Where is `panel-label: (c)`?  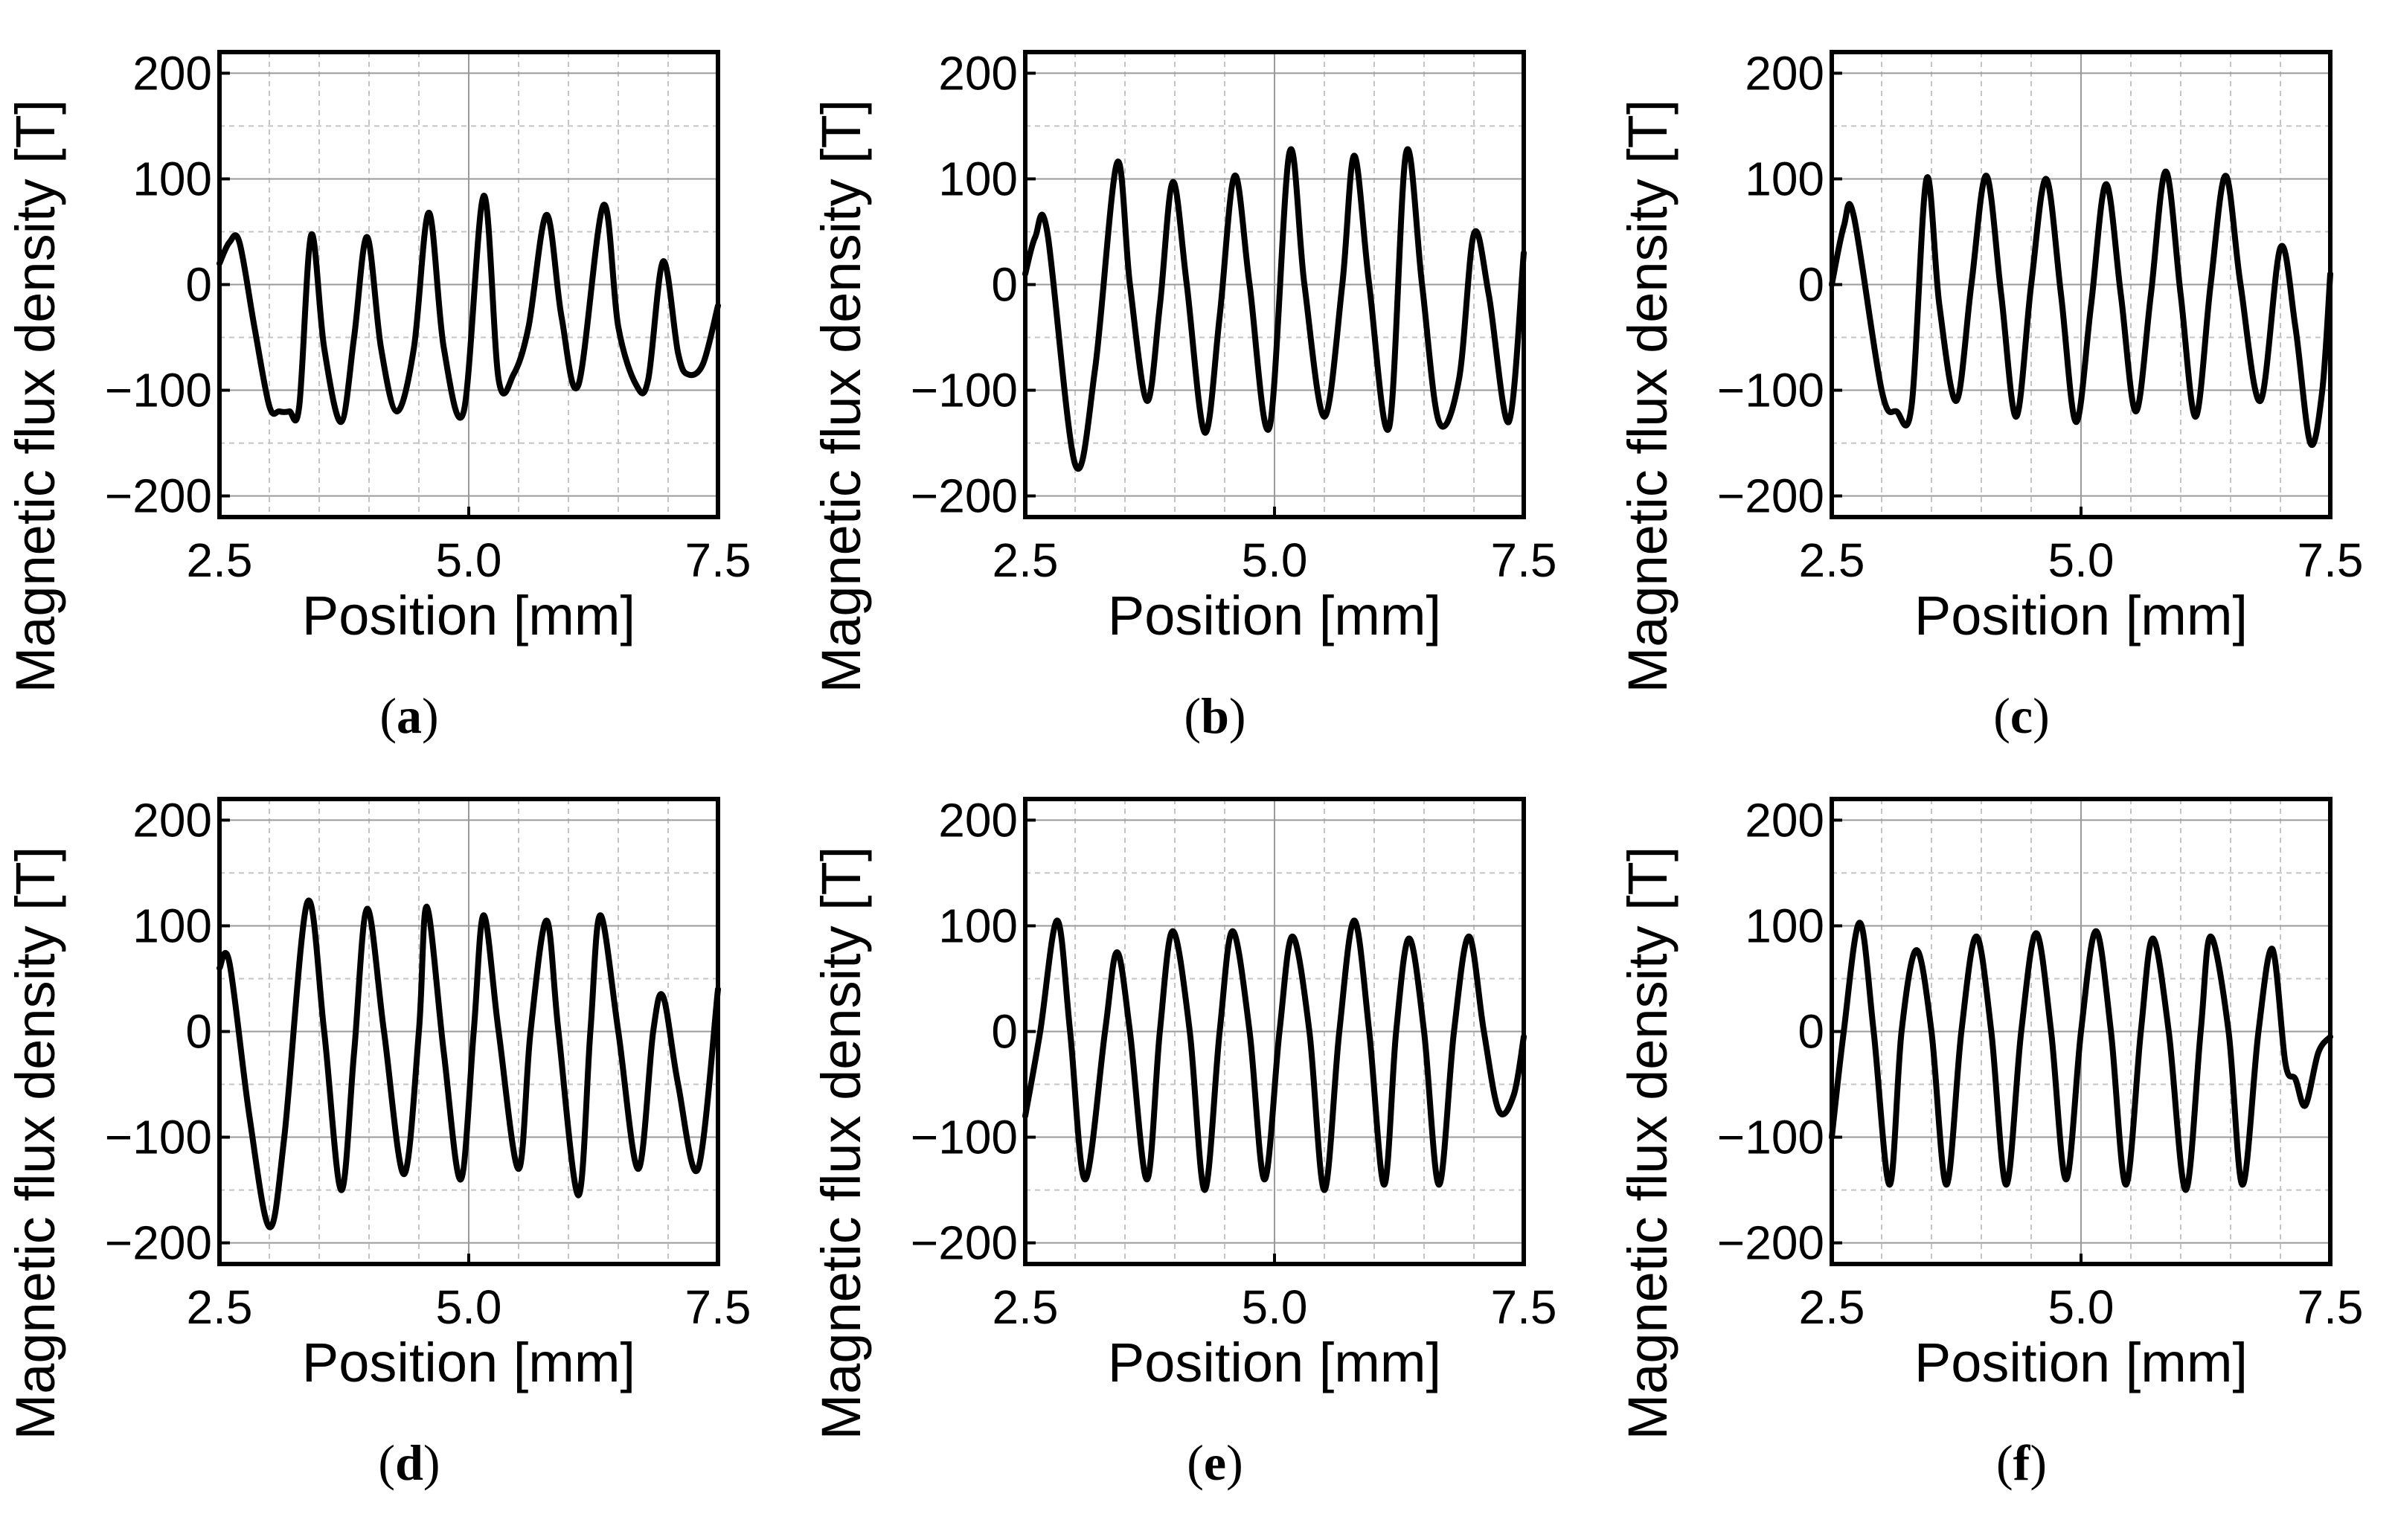
panel-label: (c) is located at coordinates (2021, 715).